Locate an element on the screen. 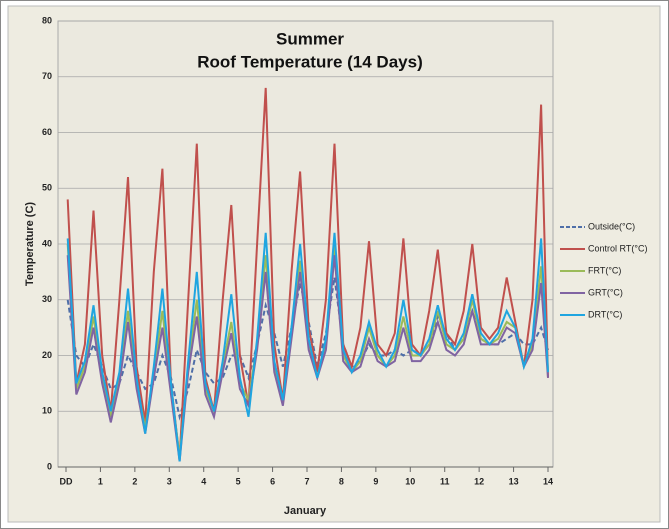 Image resolution: width=669 pixels, height=529 pixels. legend-label: Outside(°C) is located at coordinates (611, 226).